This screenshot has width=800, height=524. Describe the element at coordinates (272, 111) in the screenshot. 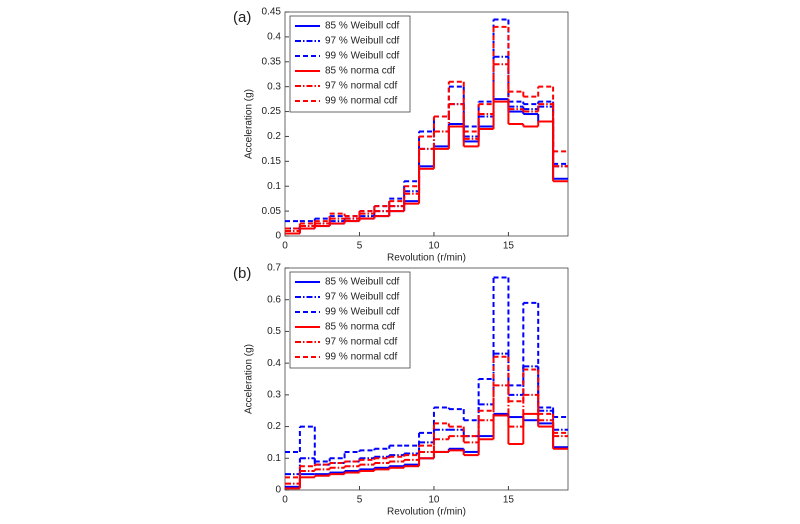

I see `y-tick-label: 0.25` at that location.